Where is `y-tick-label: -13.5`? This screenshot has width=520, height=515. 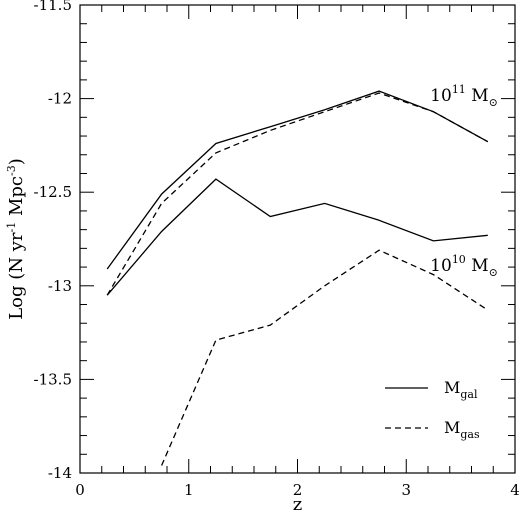 y-tick-label: -13.5 is located at coordinates (53, 379).